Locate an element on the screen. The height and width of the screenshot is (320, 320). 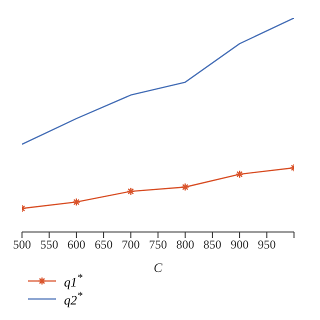
legend-label: q2$^{*}$ is located at coordinates (73, 299).